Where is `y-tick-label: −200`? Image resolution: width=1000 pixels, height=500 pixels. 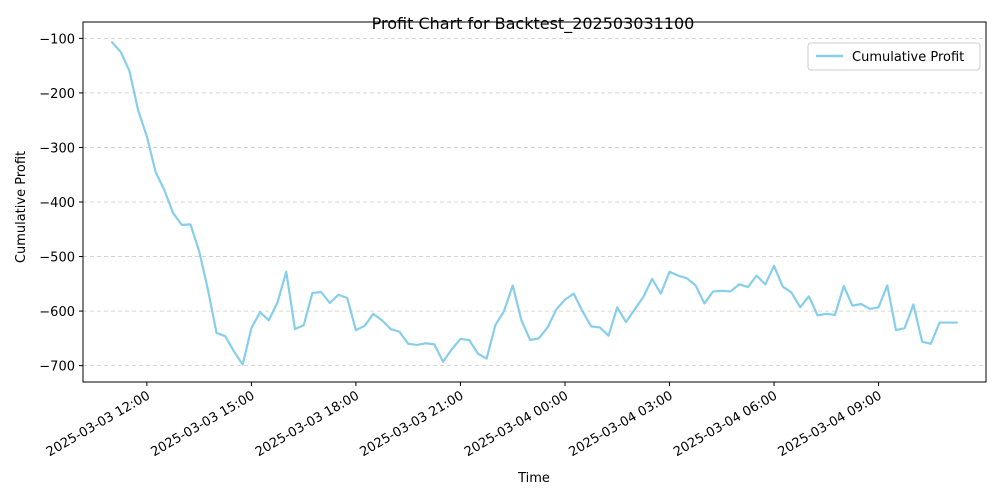 y-tick-label: −200 is located at coordinates (57, 94).